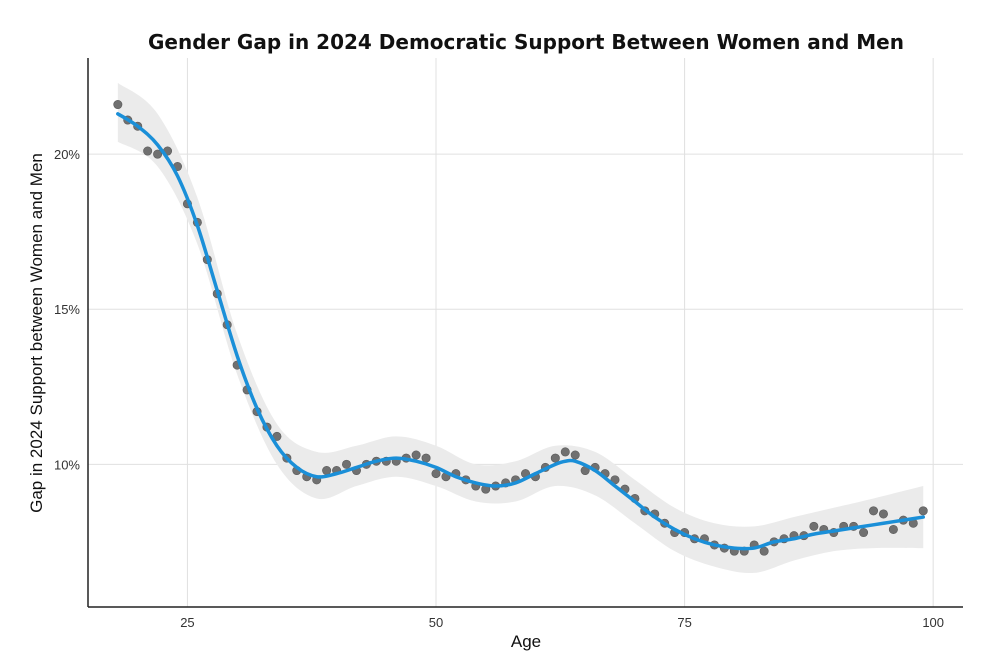 This screenshot has height=664, width=1000. I want to click on y-tick-label: 10%, so click(67, 464).